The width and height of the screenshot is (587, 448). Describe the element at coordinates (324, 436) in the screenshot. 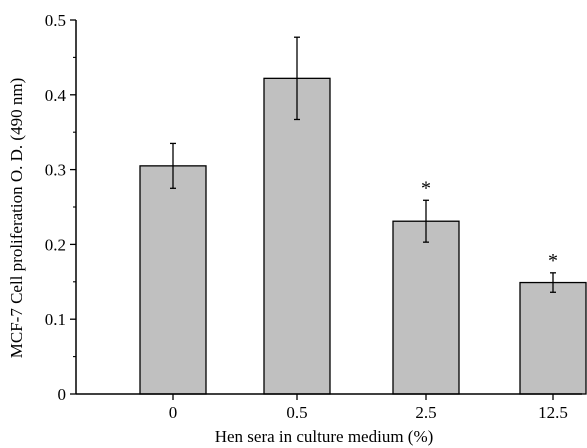

I see `x-axis-title: Hen sera in culture medium (%)` at that location.